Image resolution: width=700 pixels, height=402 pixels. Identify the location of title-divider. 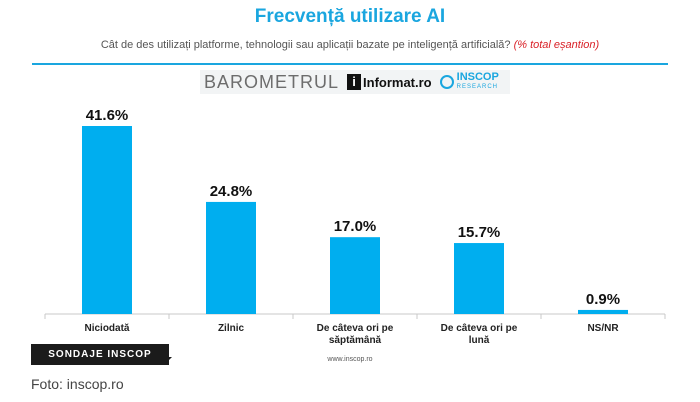
(350, 64).